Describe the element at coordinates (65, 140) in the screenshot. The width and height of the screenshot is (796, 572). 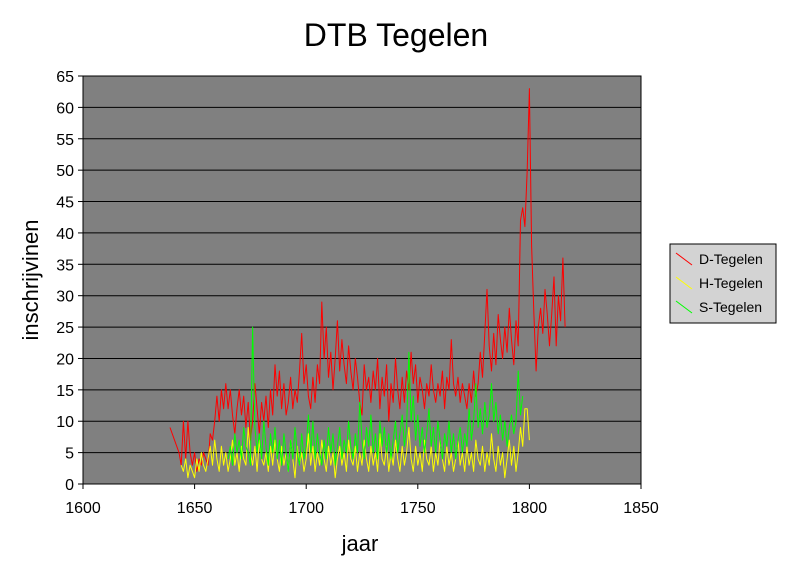
I see `y-tick-label: 55` at that location.